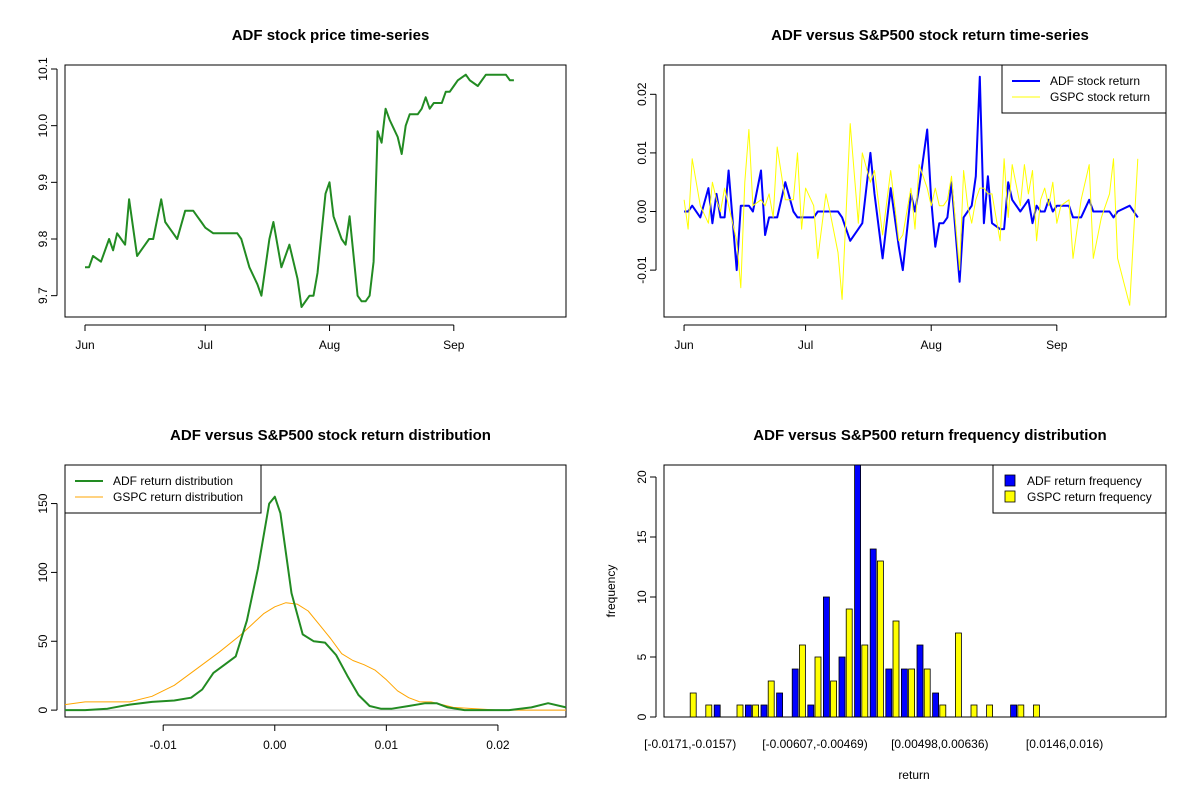  I want to click on y-tick-label: 9.7, so click(43, 295).